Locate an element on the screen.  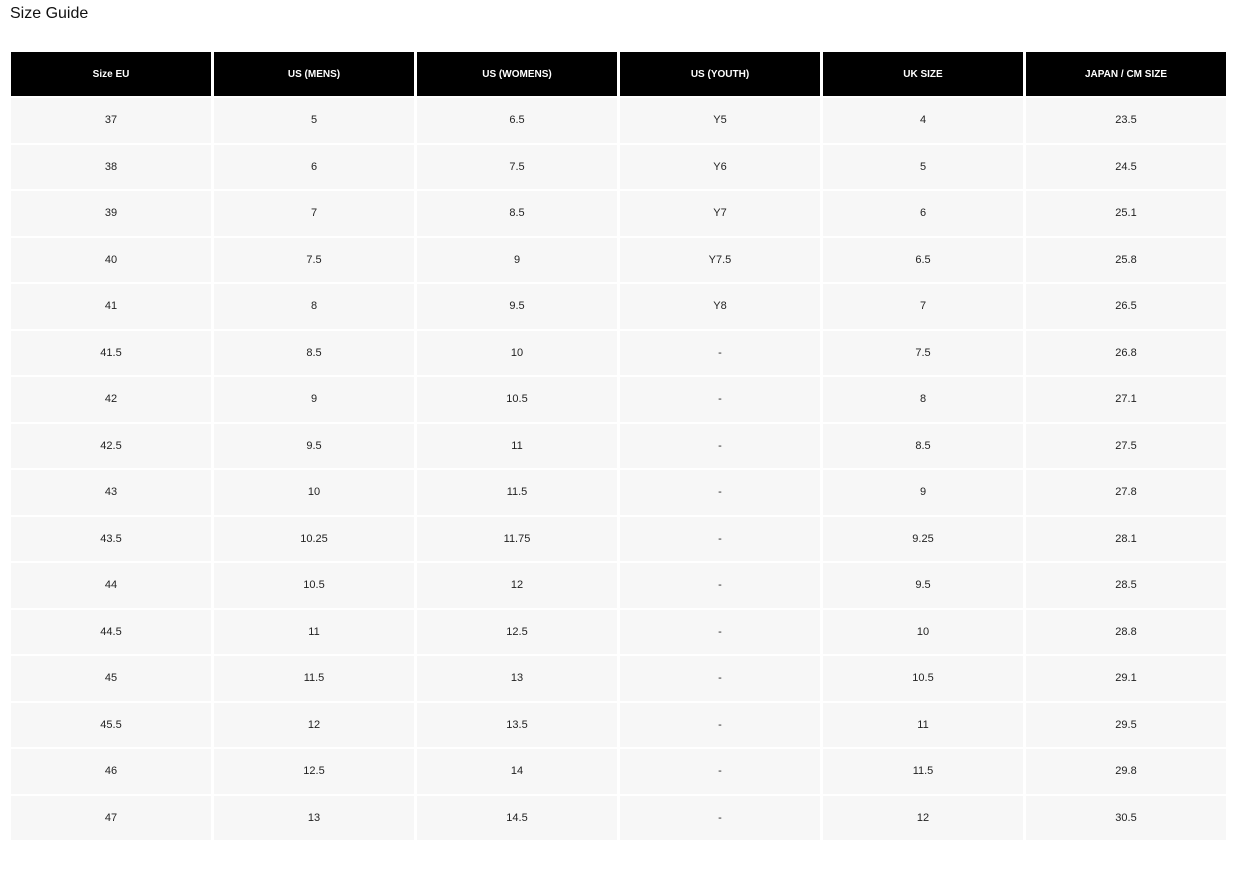
table-cell: 29.5 is located at coordinates (1126, 724).